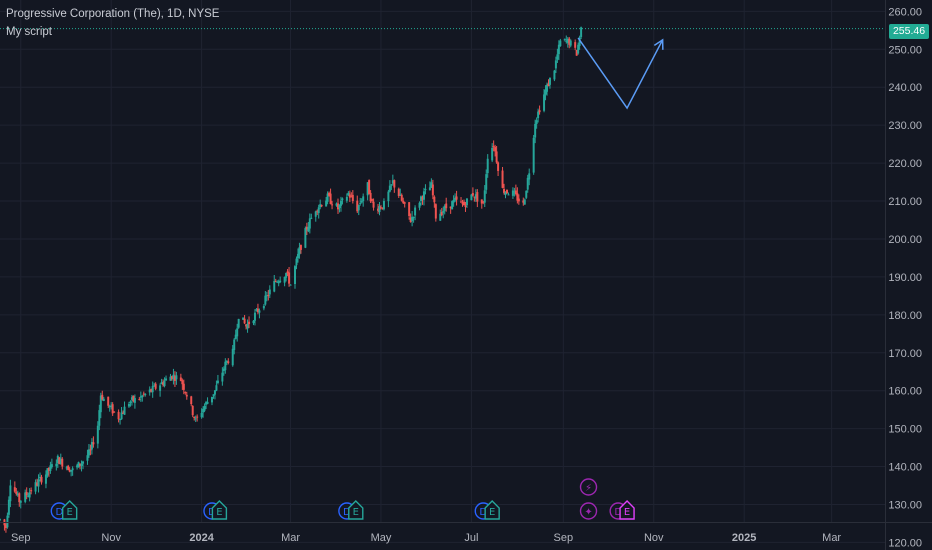 The image size is (932, 550). What do you see at coordinates (905, 88) in the screenshot?
I see `y-tick-label: 240.00` at bounding box center [905, 88].